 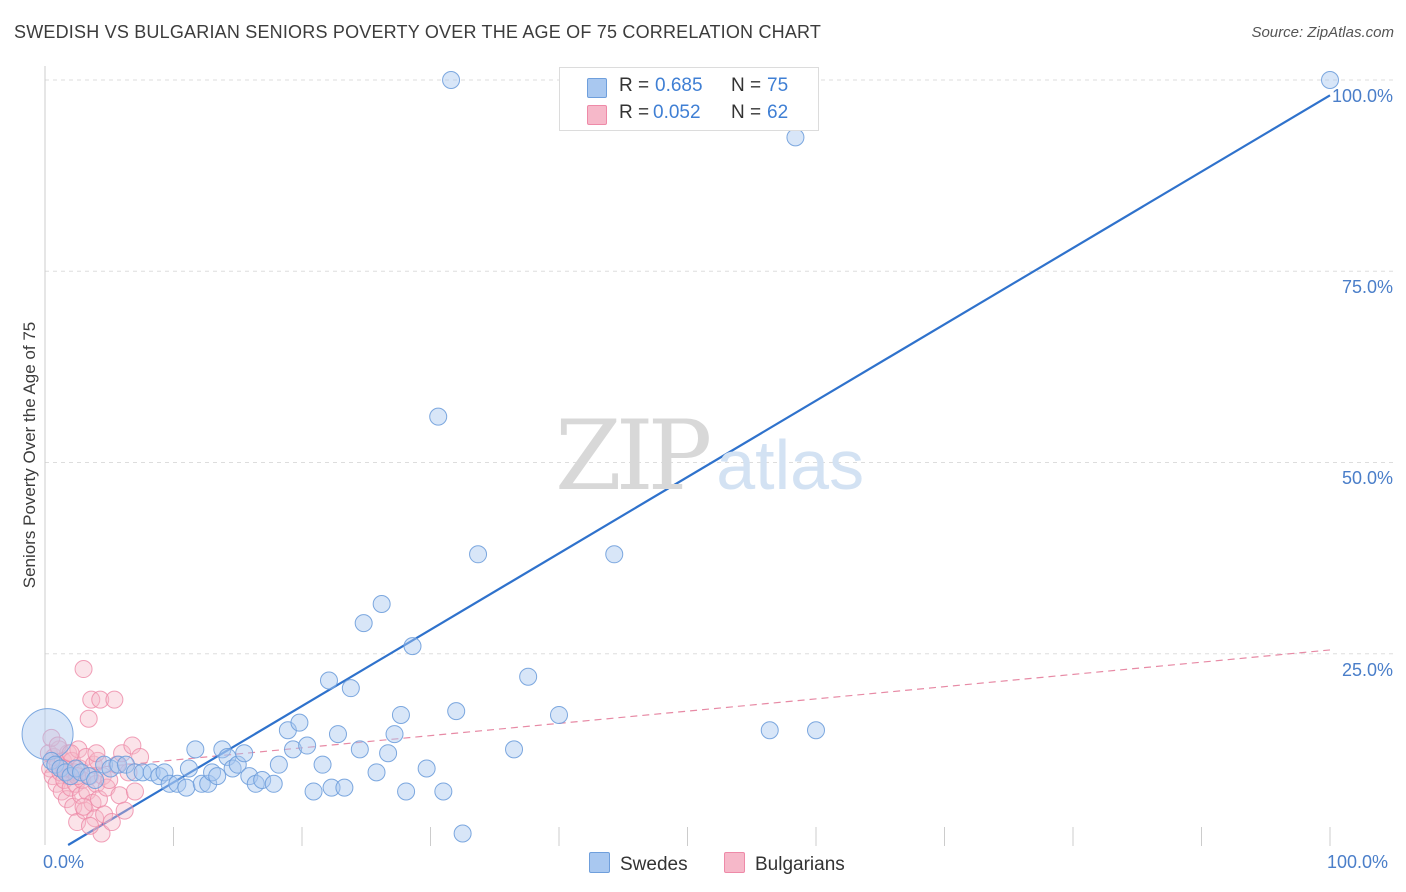 What do you see at coordinates (679, 85) in the screenshot?
I see `legend-swedes-r: 0.685` at bounding box center [679, 85].